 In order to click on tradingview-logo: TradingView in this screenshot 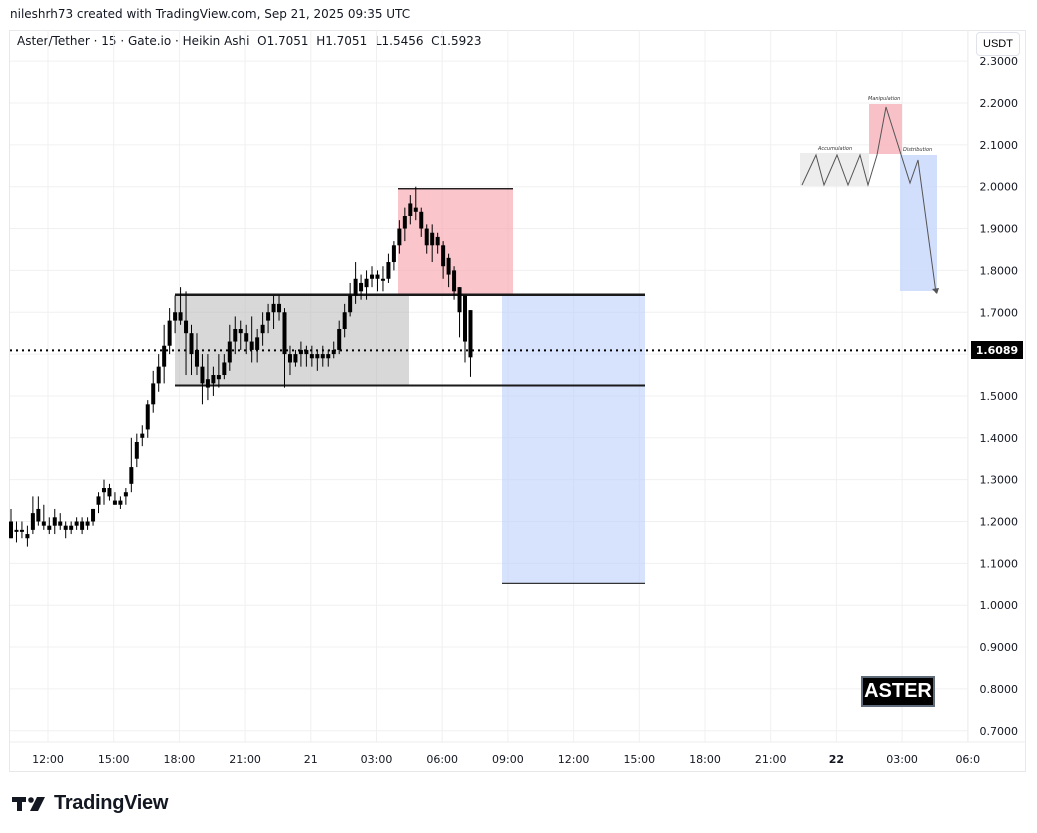, I will do `click(90, 803)`.